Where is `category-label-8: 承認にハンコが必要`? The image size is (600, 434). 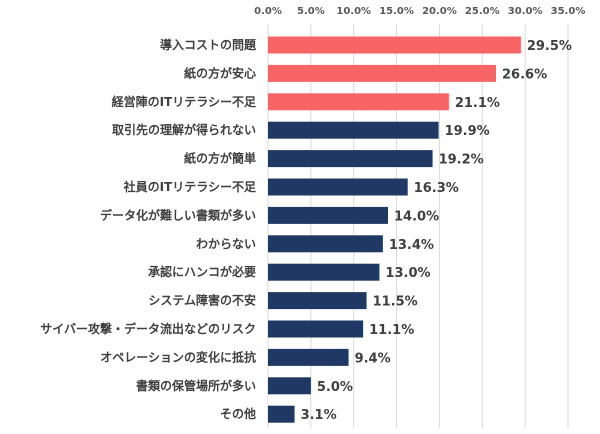 category-label-8: 承認にハンコが必要 is located at coordinates (202, 271).